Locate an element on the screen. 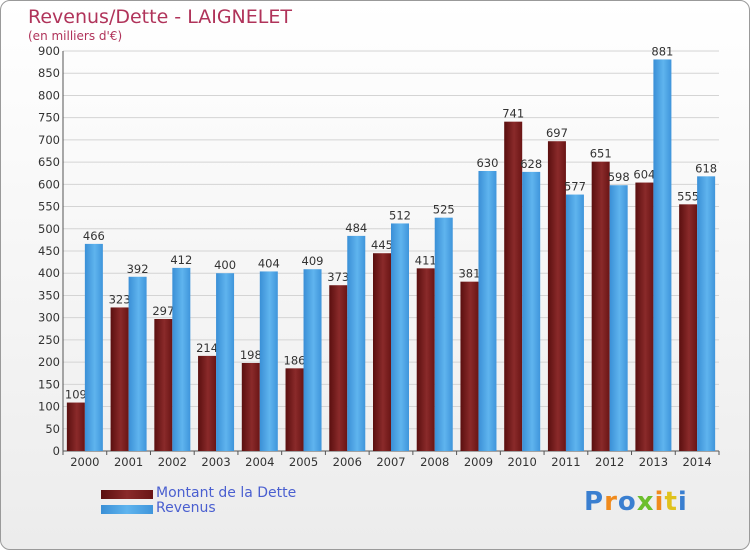 The width and height of the screenshot is (750, 550). data-label-dette: 198 is located at coordinates (251, 355).